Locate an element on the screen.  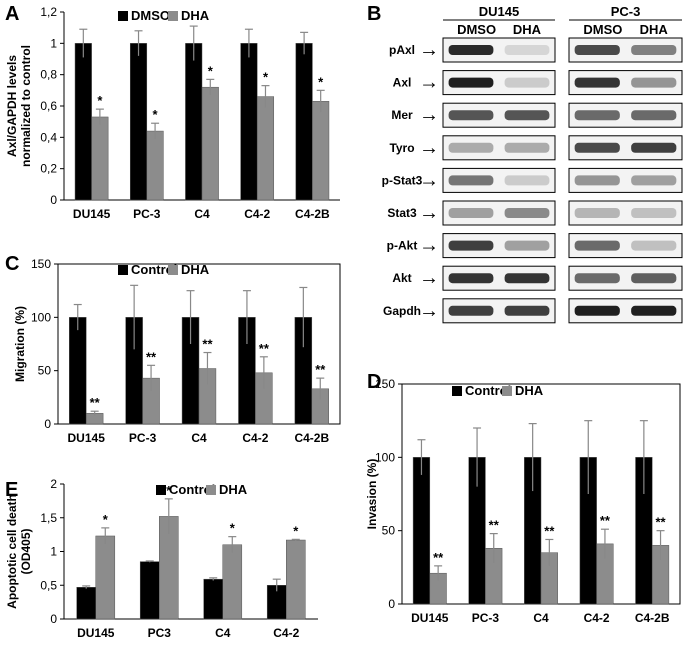
category-label: PC3 is located at coordinates (160, 633).